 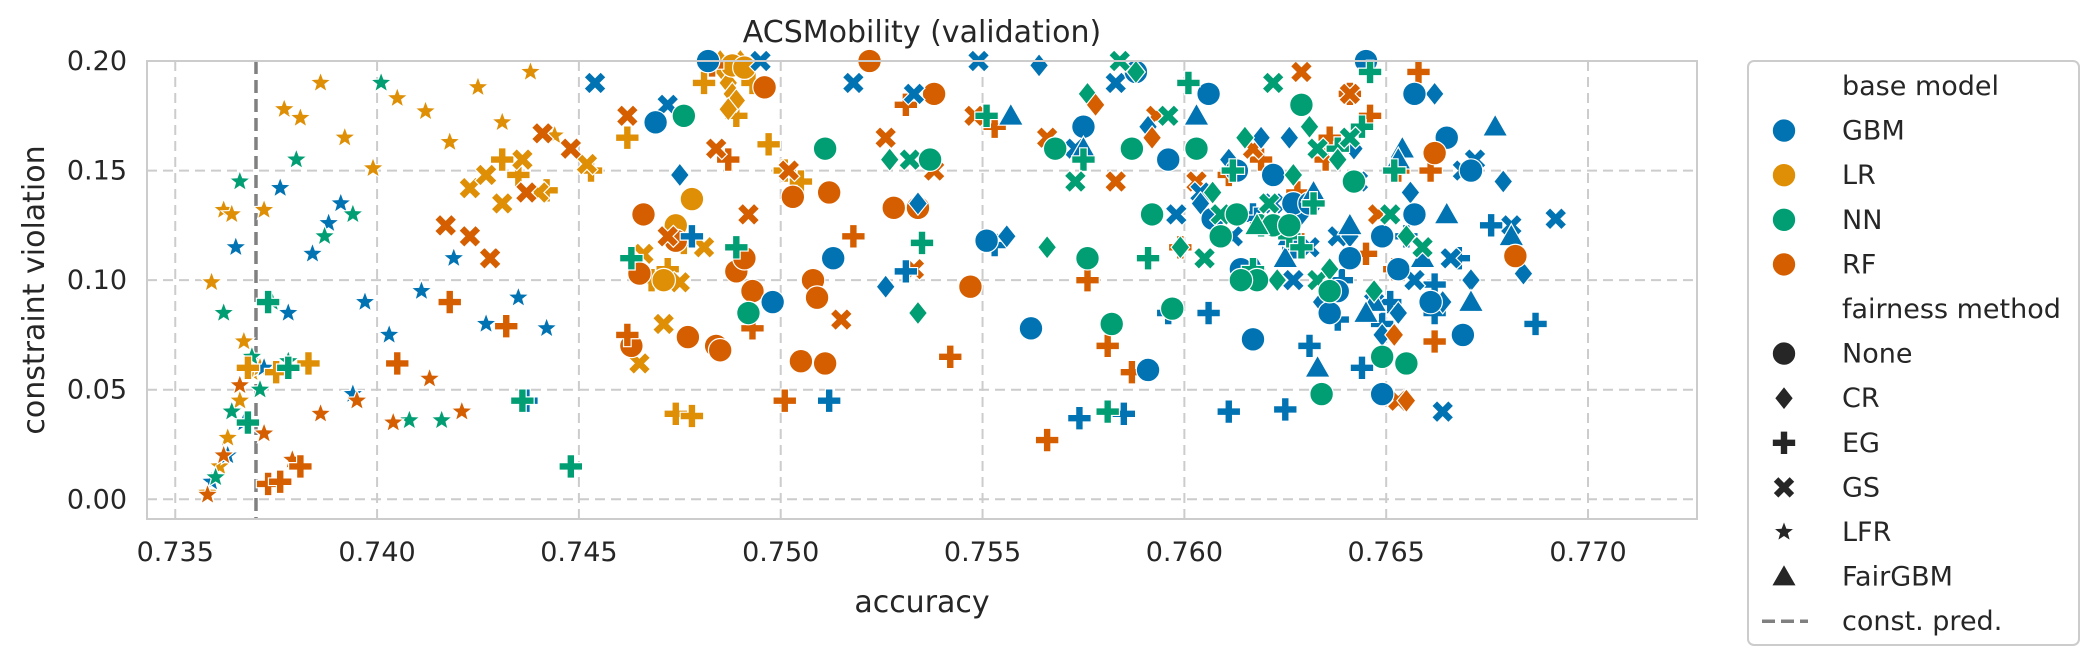 What do you see at coordinates (1784, 574) in the screenshot?
I see `legend-marker-fairgbm` at bounding box center [1784, 574].